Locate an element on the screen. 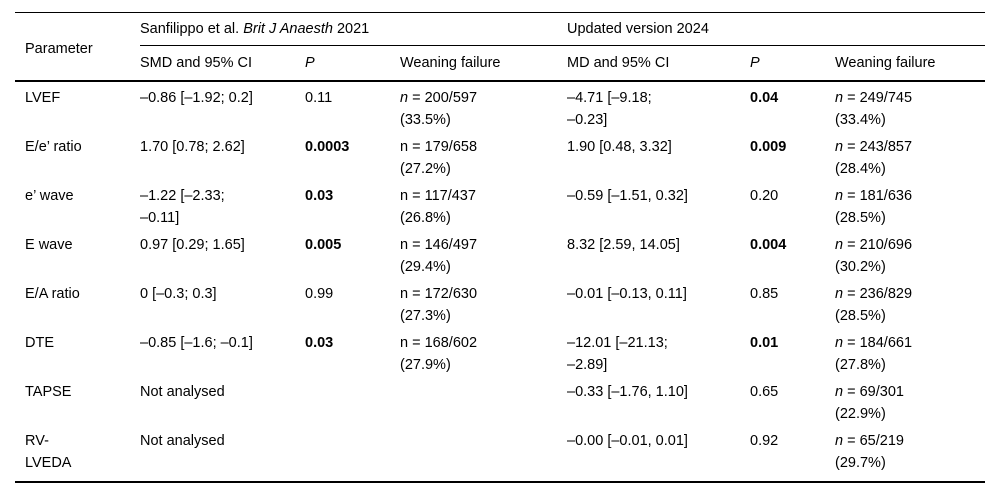 The height and width of the screenshot is (483, 1000). smd-ci-cell: 0.97 [0.29; 1.65] is located at coordinates (192, 244).